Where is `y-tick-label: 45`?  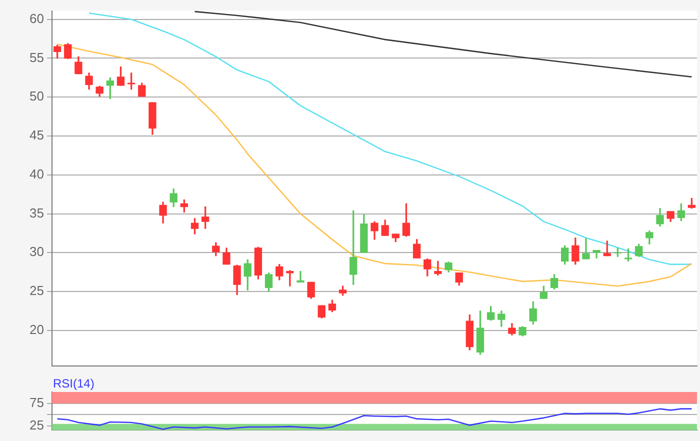 y-tick-label: 45 is located at coordinates (37, 135).